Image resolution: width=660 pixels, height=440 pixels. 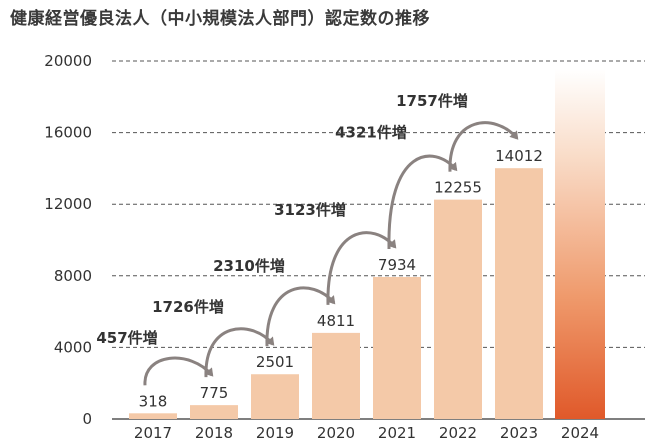 I want to click on y-tick-label: 0, so click(x=87, y=419).